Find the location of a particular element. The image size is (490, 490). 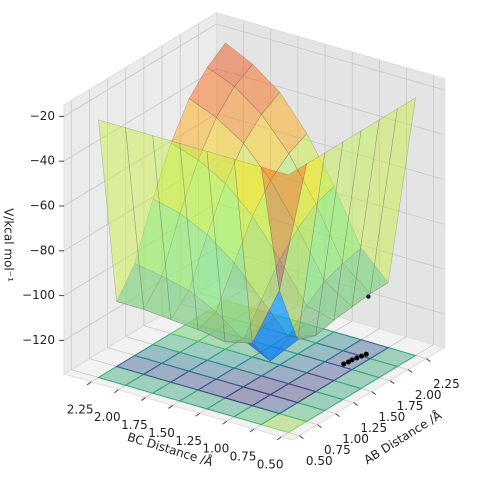

y-tick-label: 1.75 is located at coordinates (134, 425).